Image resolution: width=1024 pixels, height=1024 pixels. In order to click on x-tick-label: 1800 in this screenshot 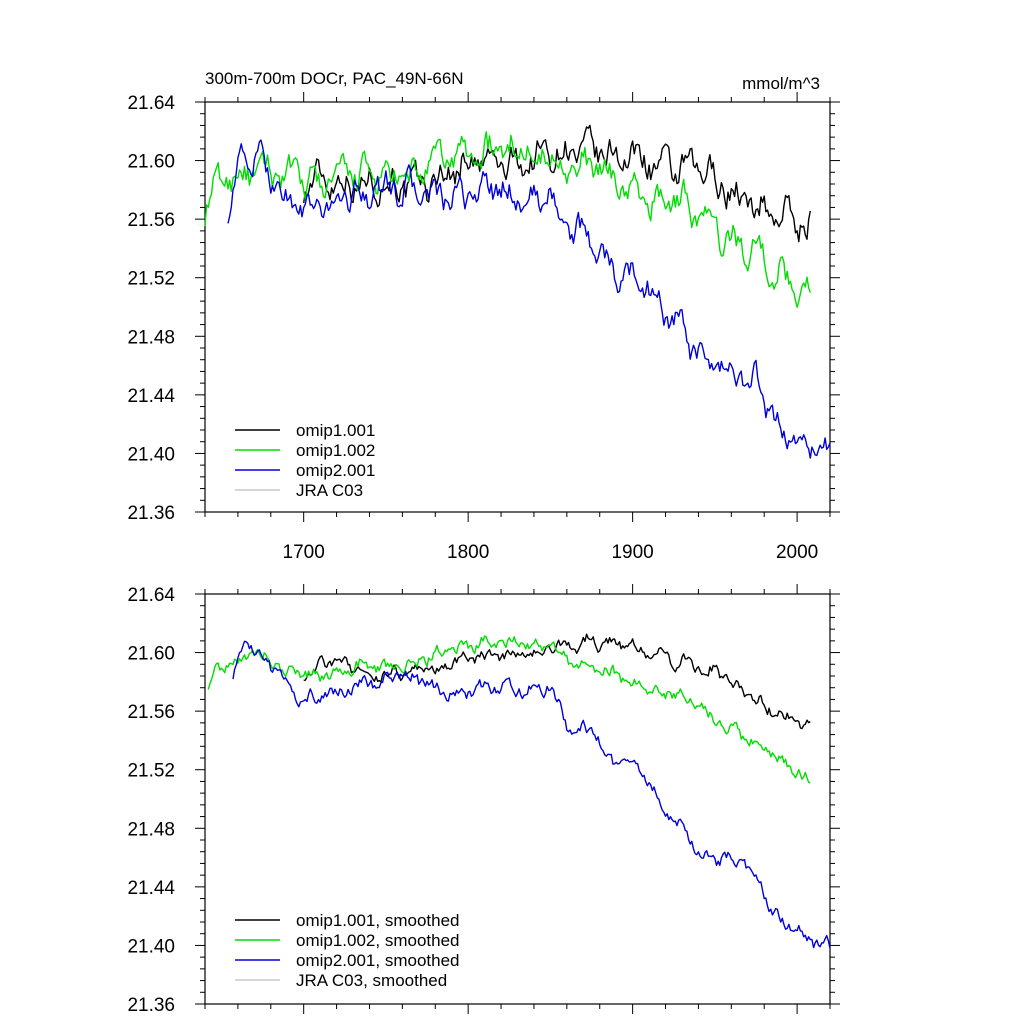, I will do `click(468, 552)`.